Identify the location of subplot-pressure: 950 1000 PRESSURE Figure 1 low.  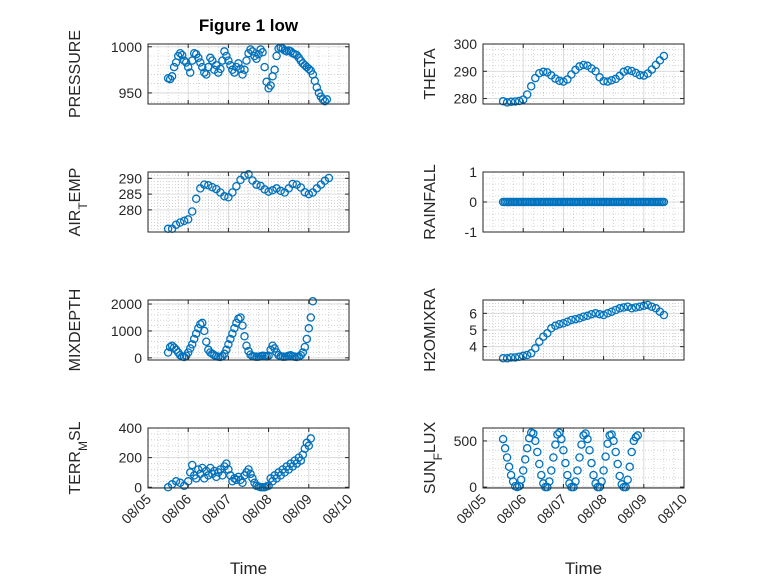
(208, 67).